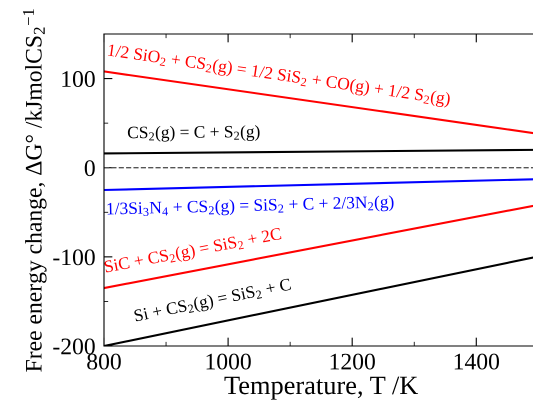 This screenshot has height=408, width=533. Describe the element at coordinates (34, 190) in the screenshot. I see `y-axis-title: Free energy change, ΔG° /kJmolCS$_{2}$$^{−1}$` at that location.